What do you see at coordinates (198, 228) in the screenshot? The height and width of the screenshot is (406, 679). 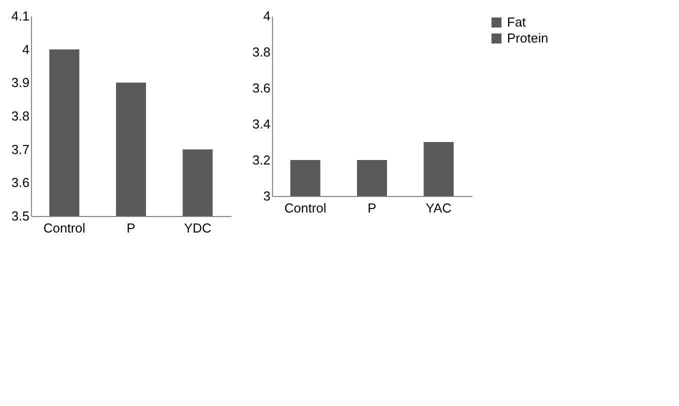 I see `x-tick-label: YDC` at bounding box center [198, 228].